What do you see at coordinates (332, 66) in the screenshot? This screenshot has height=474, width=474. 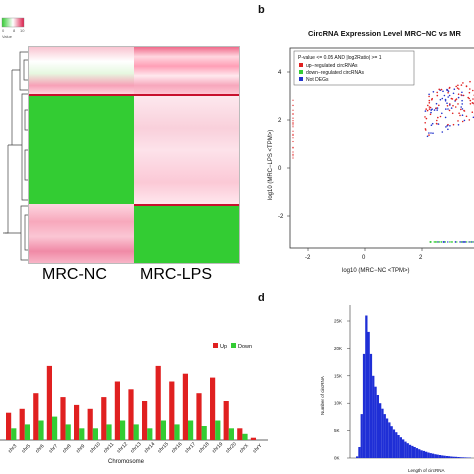 I see `legend-entry-up: up−regulated circRNAs` at bounding box center [332, 66].